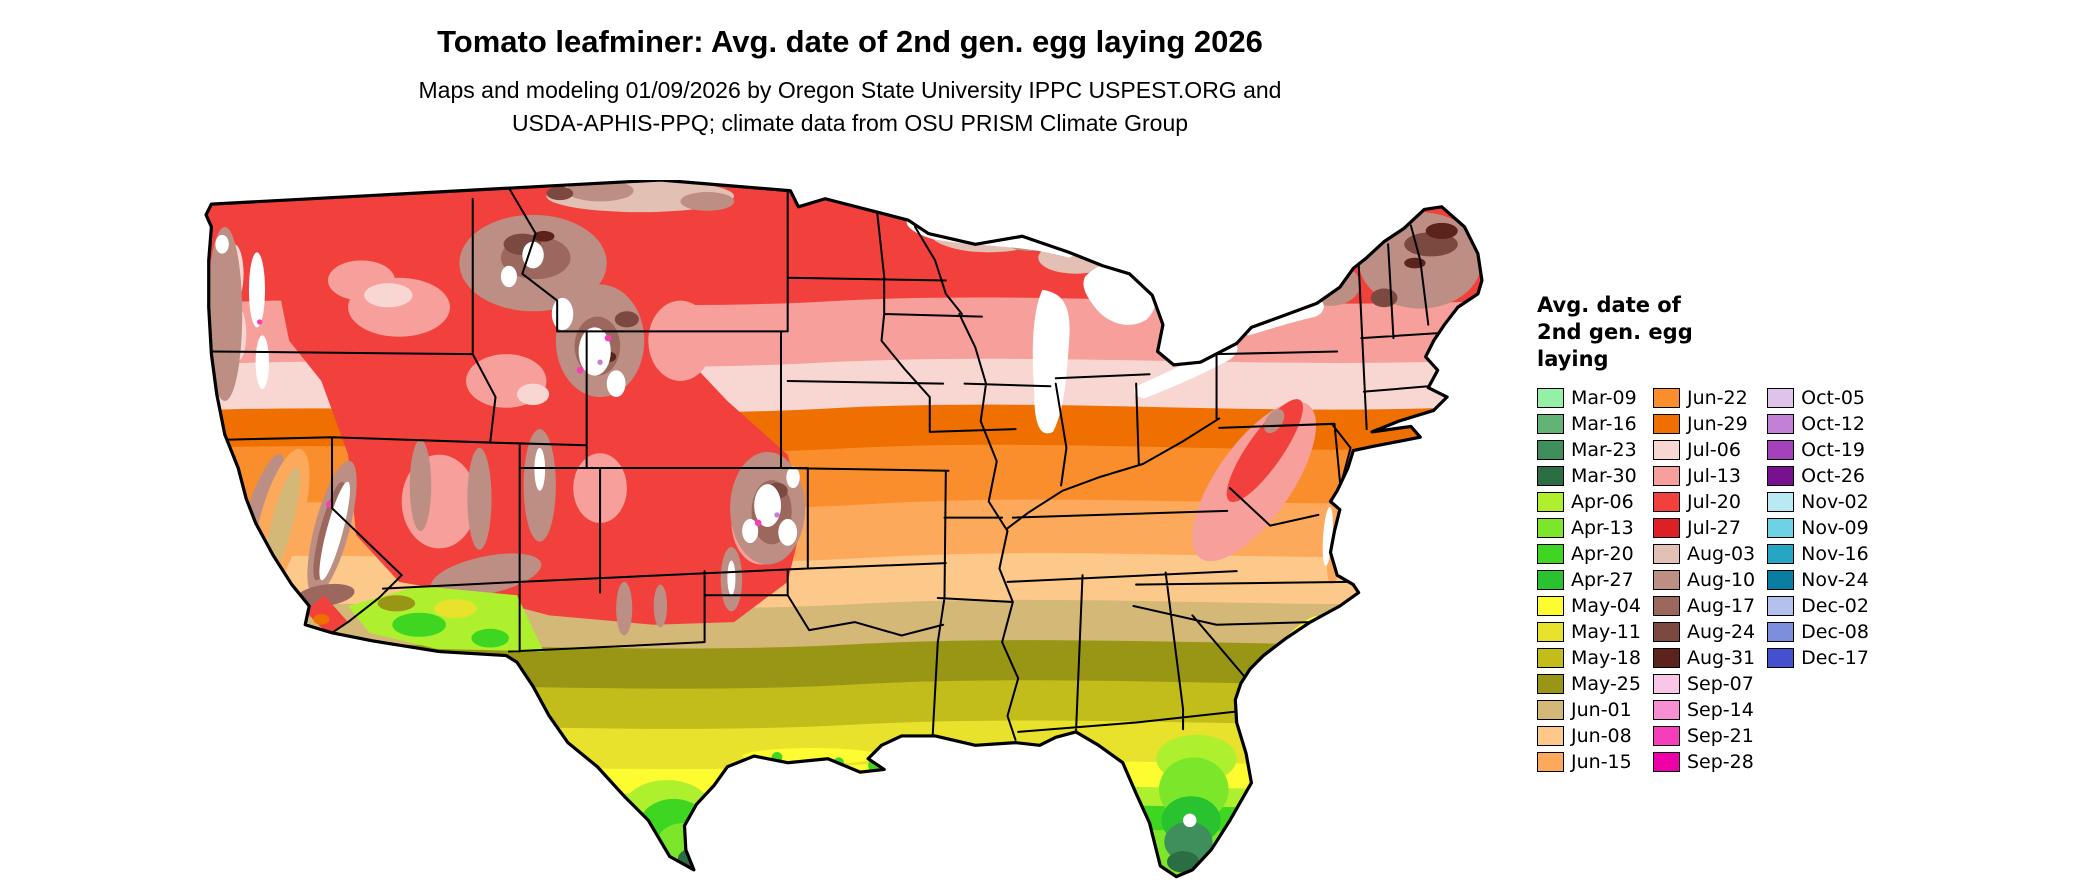  I want to click on legend-entry: Nov-24, so click(1818, 580).